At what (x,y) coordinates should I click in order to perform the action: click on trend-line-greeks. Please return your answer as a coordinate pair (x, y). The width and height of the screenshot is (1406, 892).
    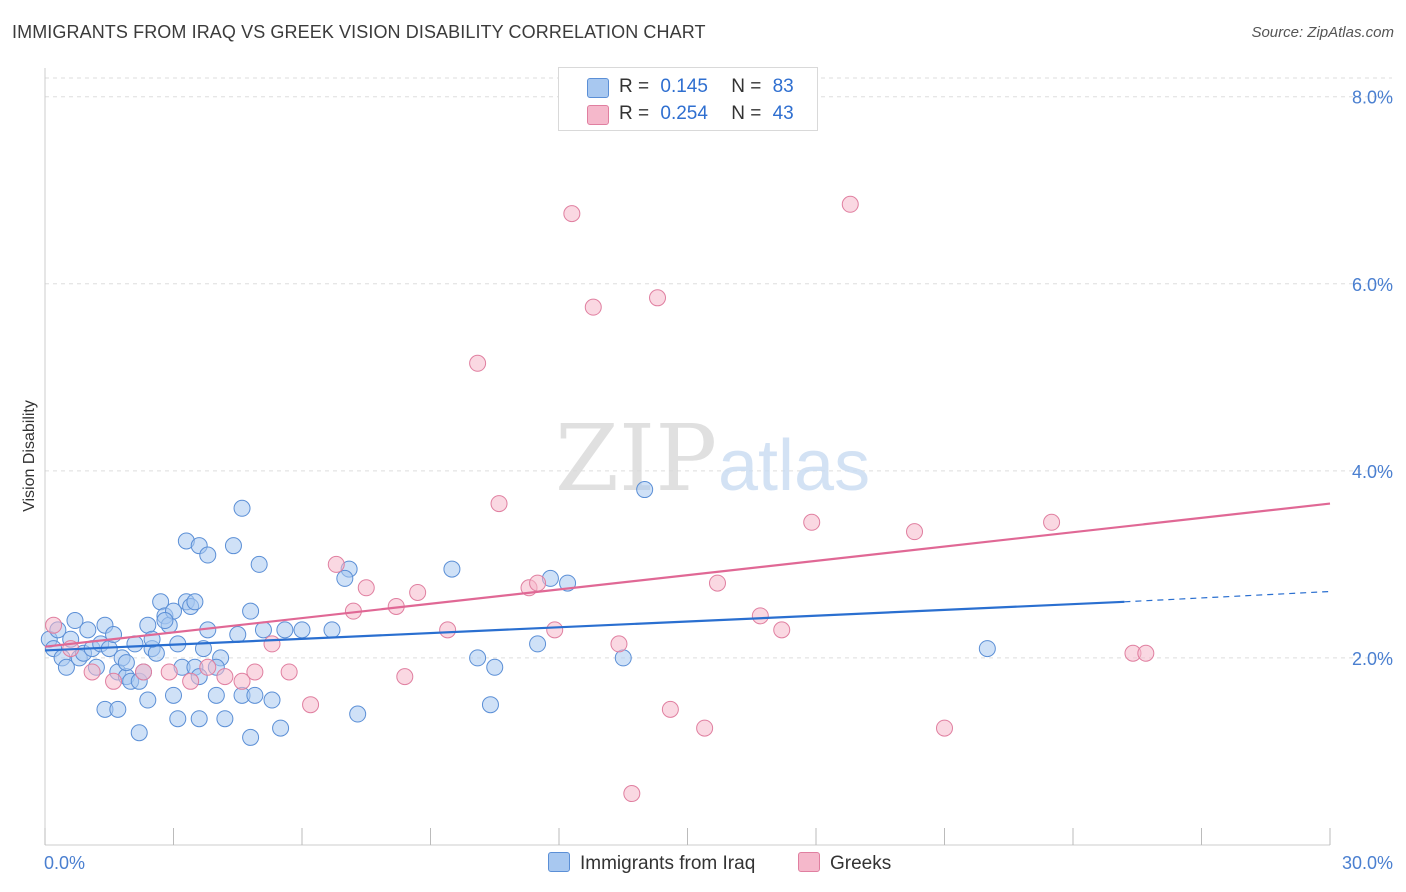
    Looking at the image, I should click on (687, 575).